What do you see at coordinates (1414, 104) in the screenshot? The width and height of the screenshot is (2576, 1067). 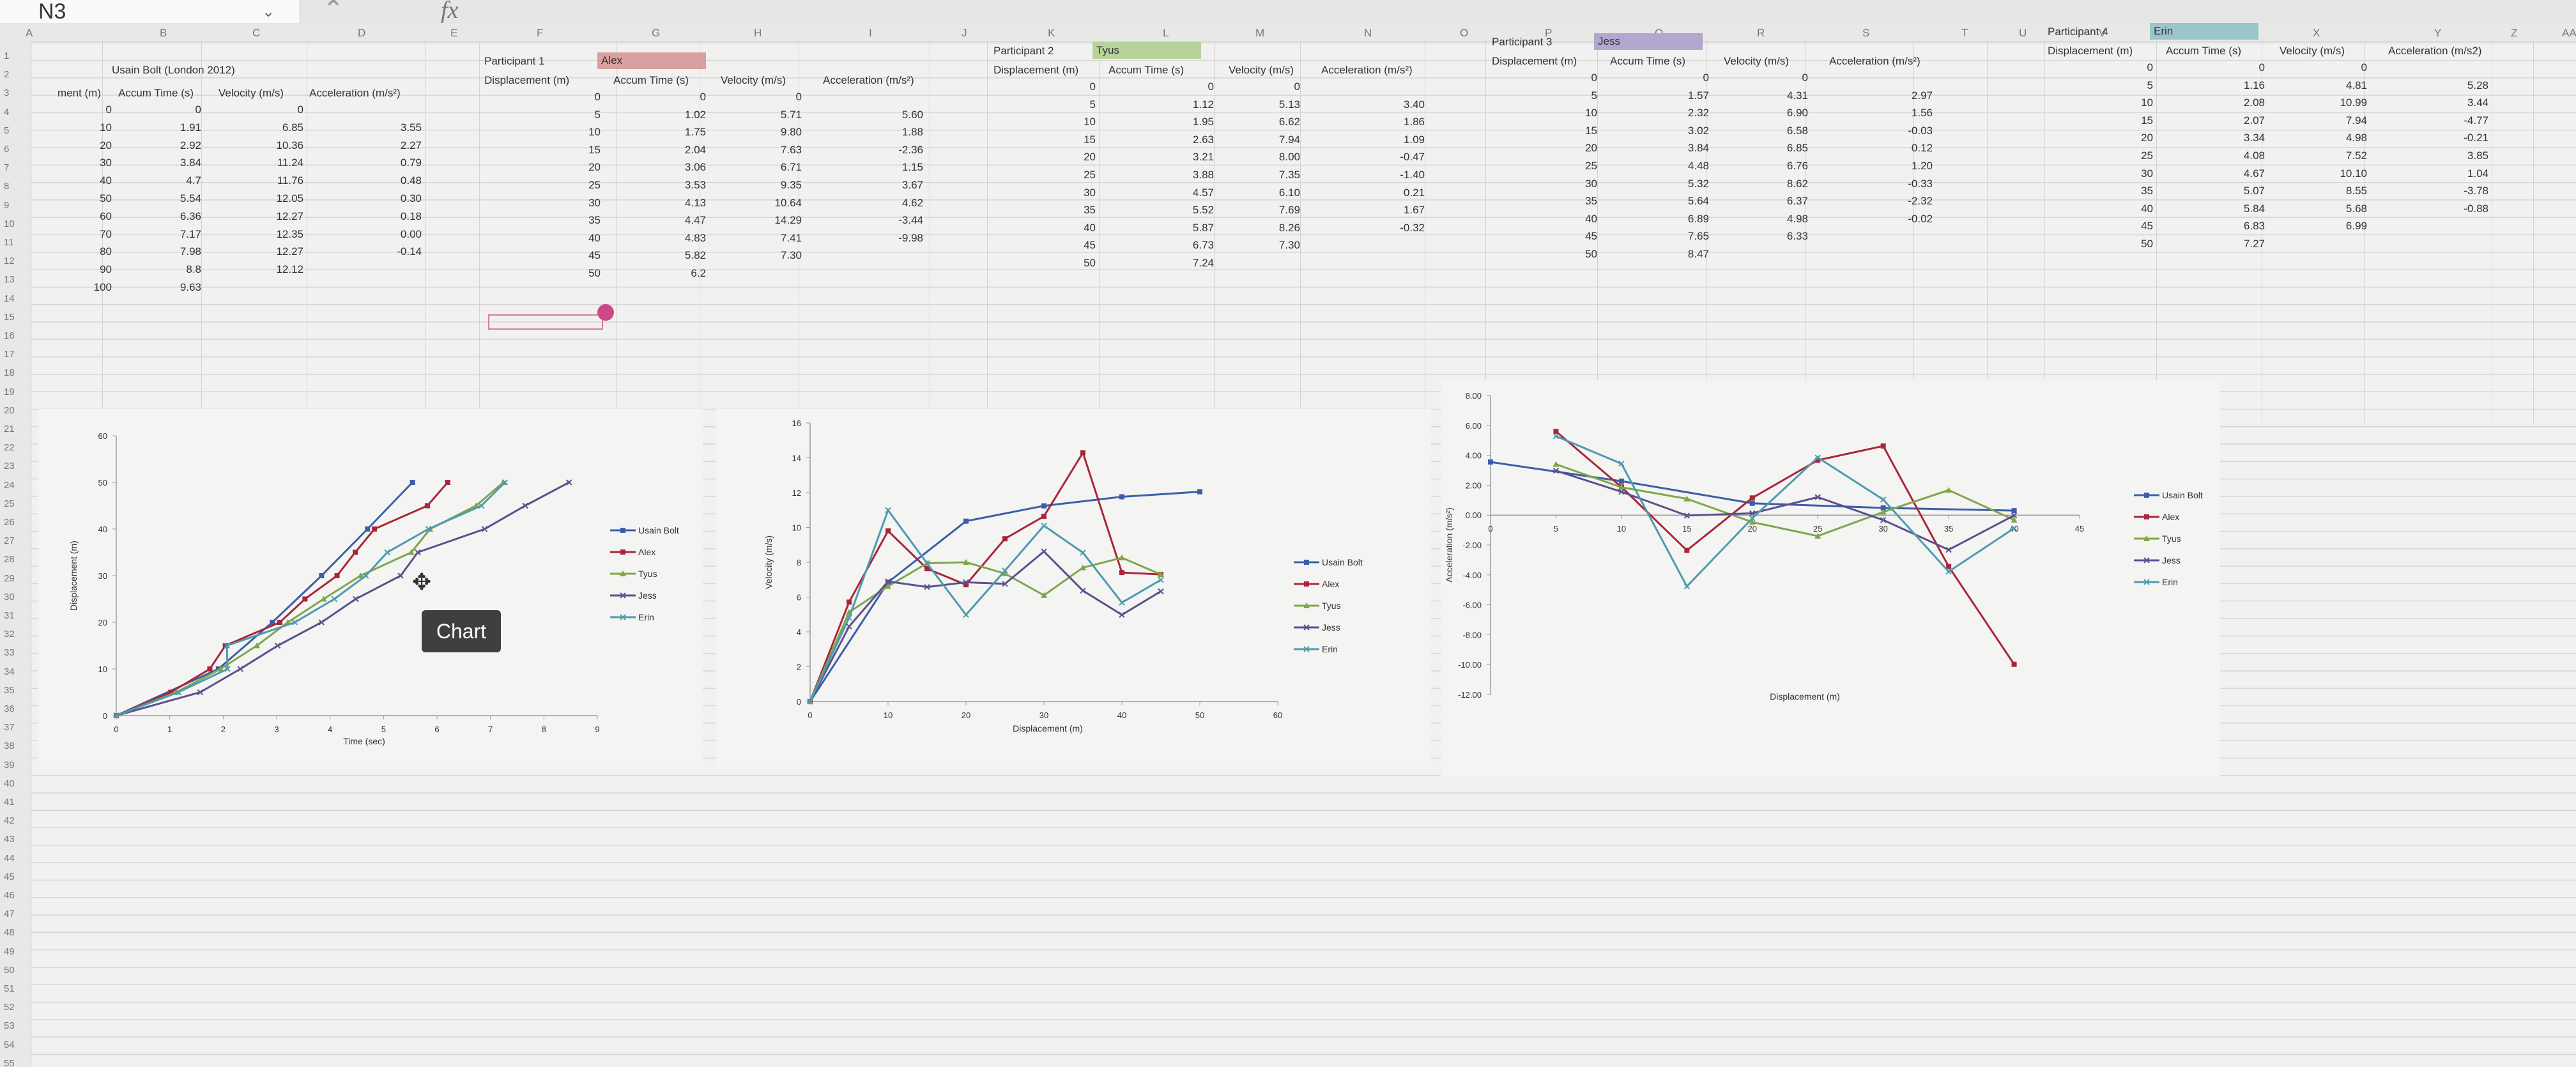 I see `participant-cell: 3.40` at bounding box center [1414, 104].